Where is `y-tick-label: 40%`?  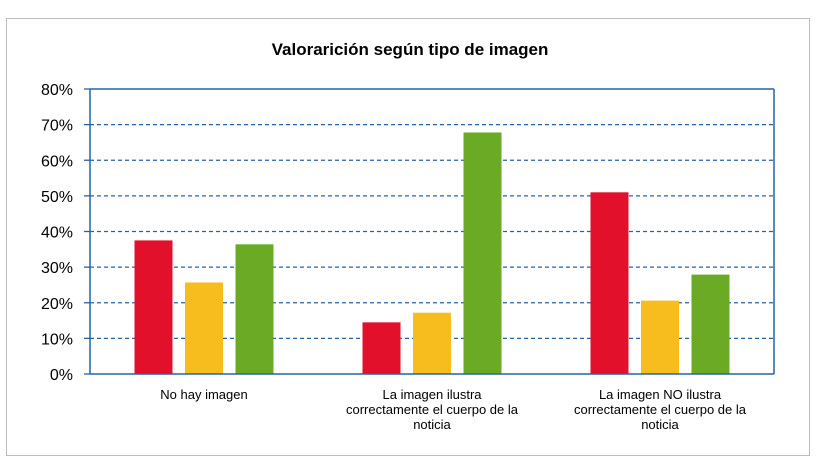
y-tick-label: 40% is located at coordinates (57, 233).